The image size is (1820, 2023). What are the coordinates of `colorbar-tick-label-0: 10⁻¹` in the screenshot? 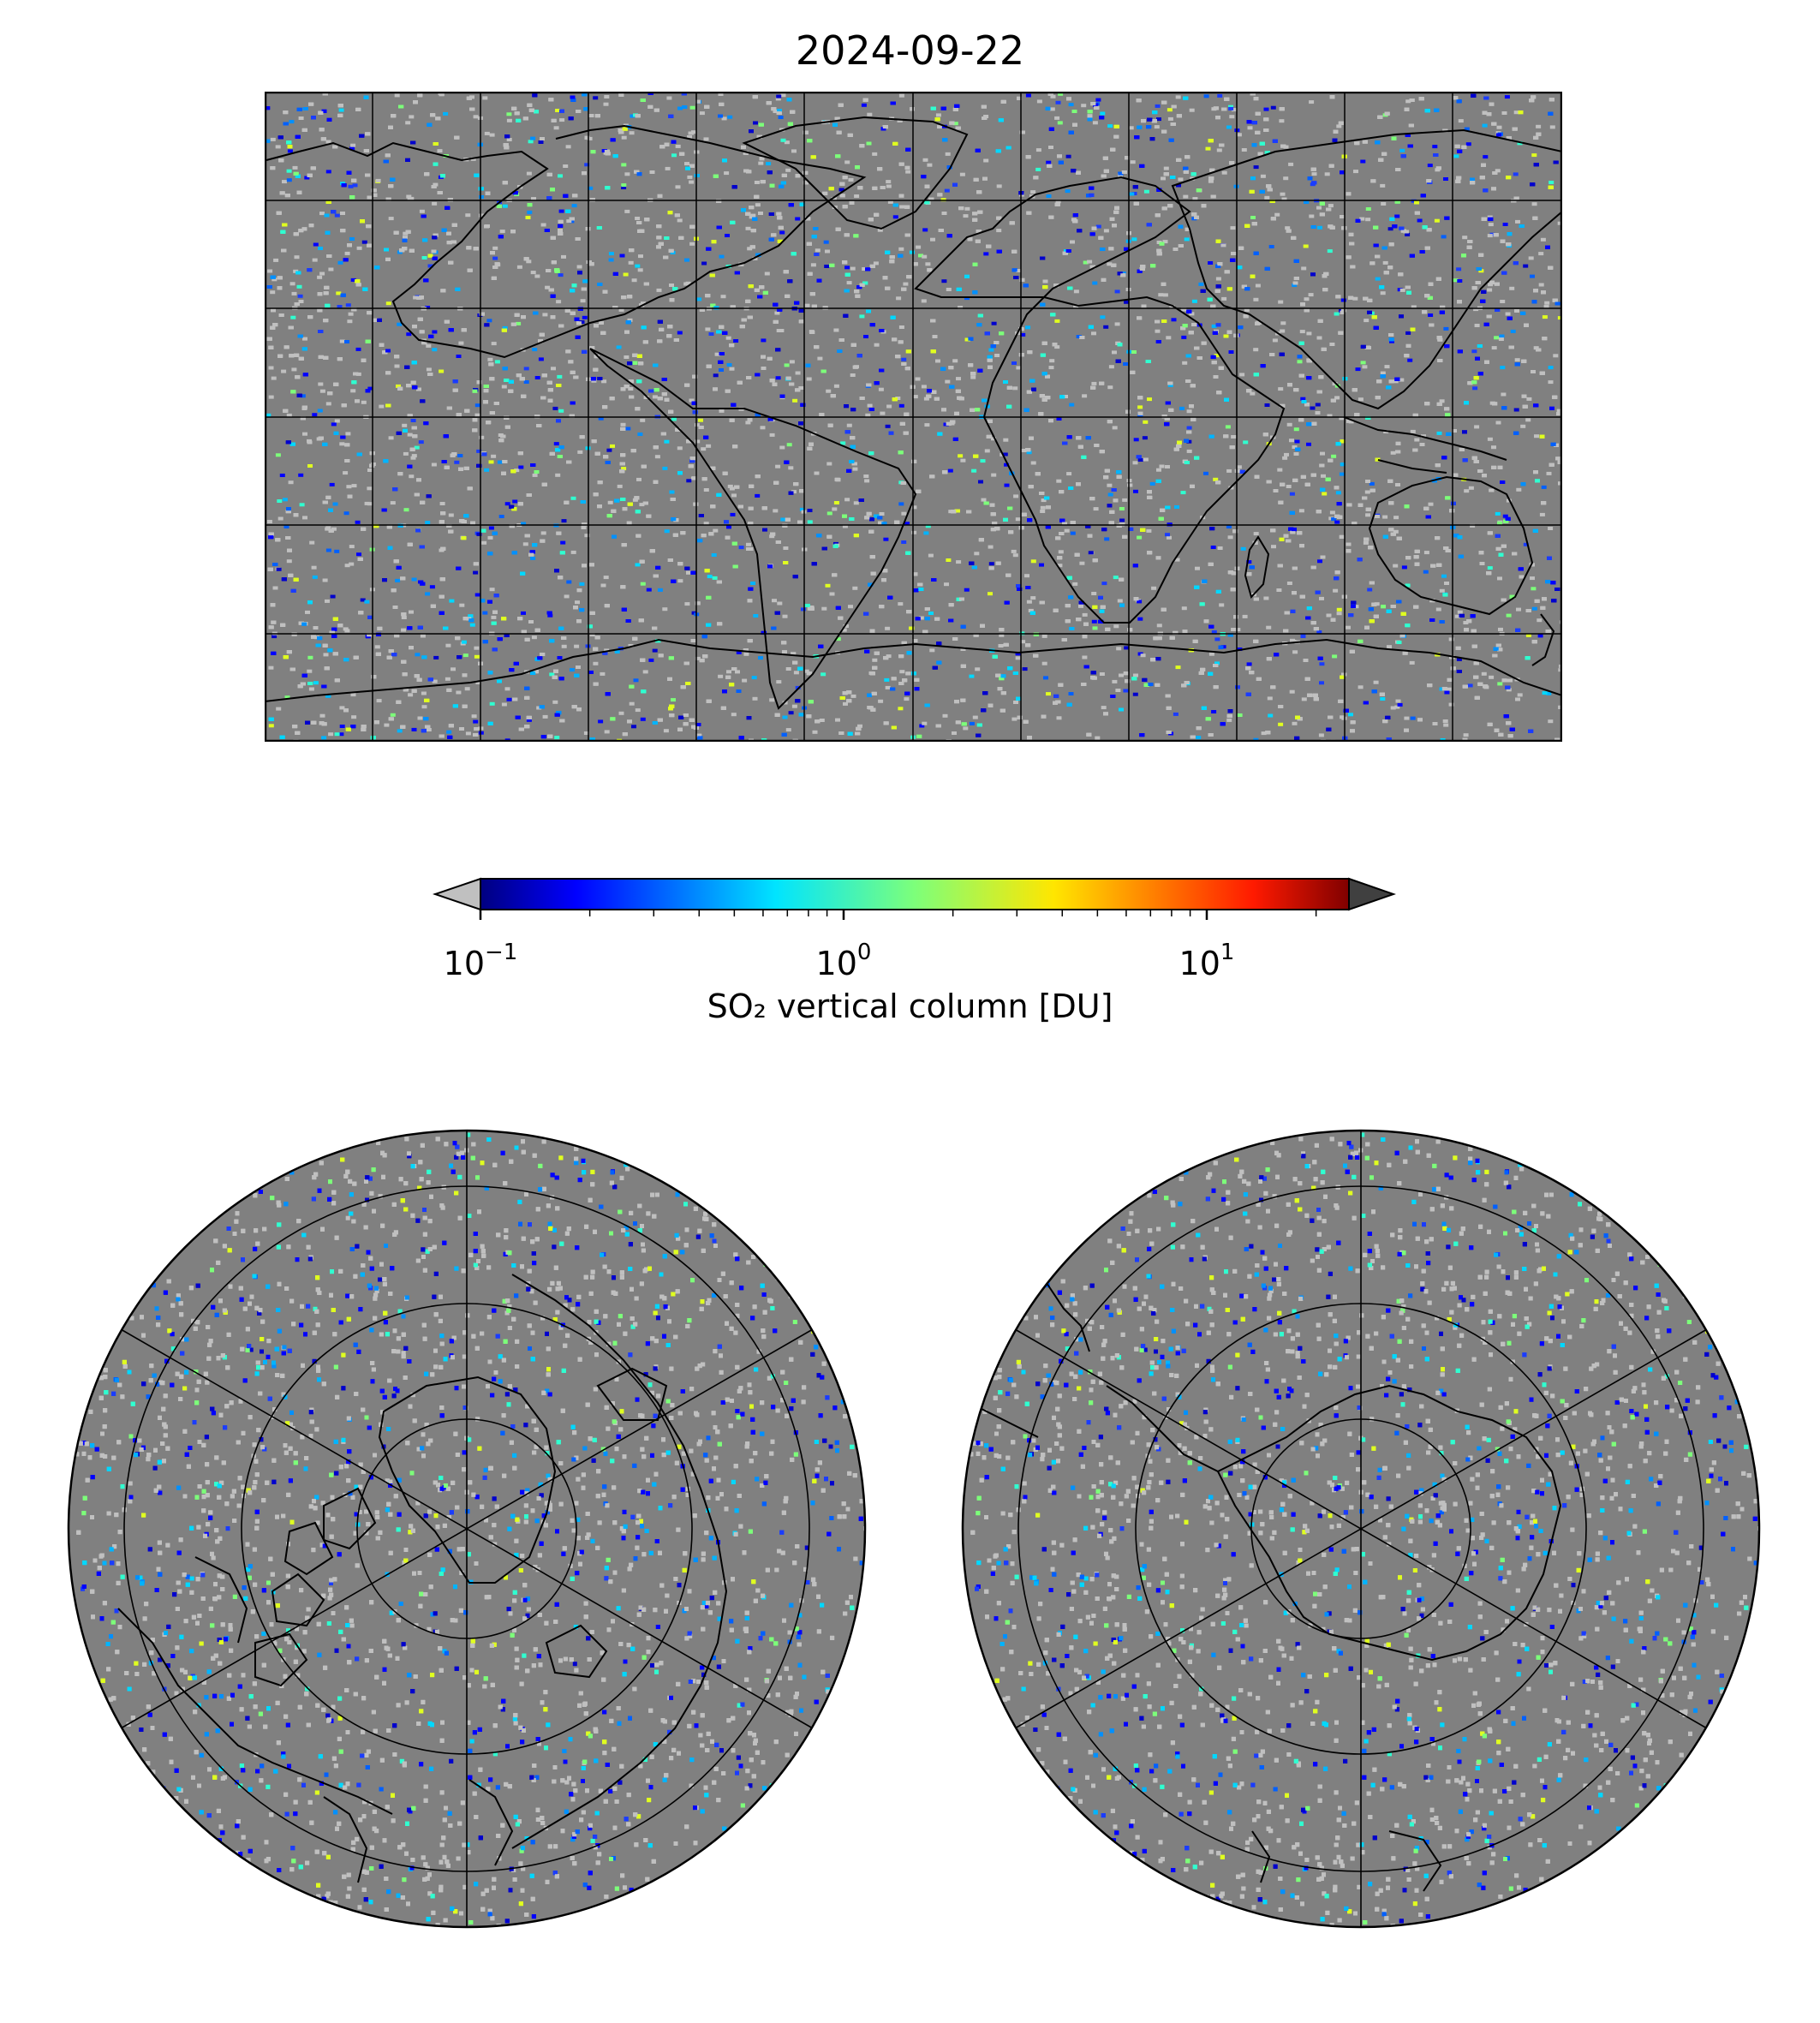 It's located at (481, 961).